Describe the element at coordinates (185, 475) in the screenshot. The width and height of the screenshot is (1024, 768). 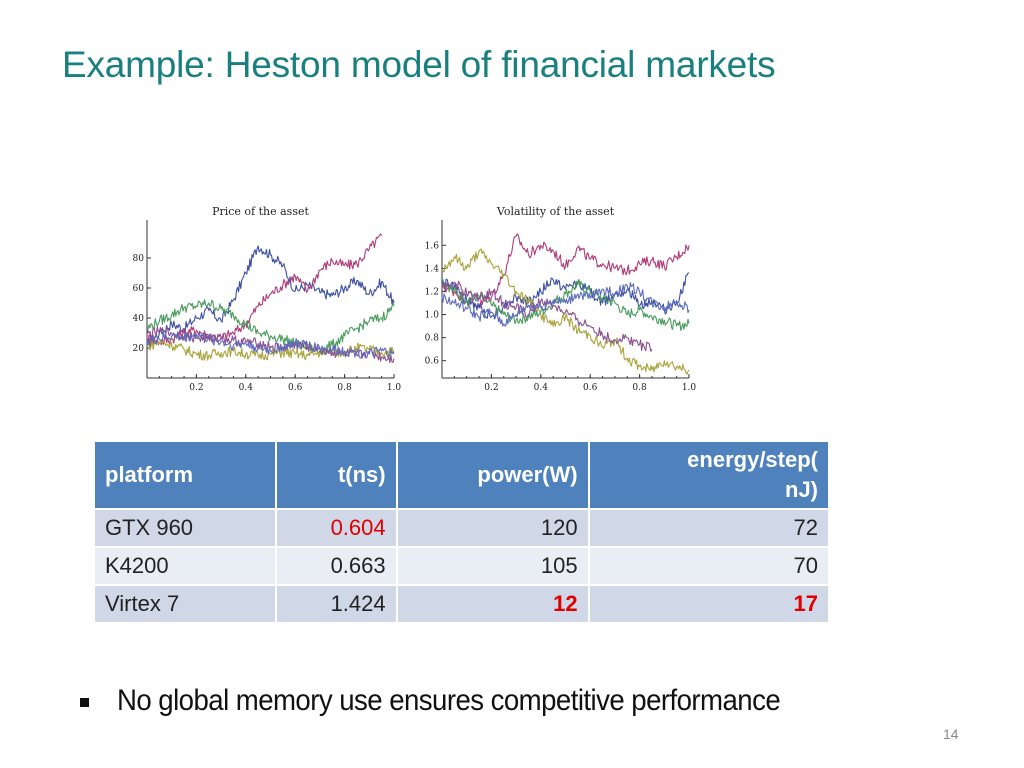
I see `header-platform: platform` at that location.